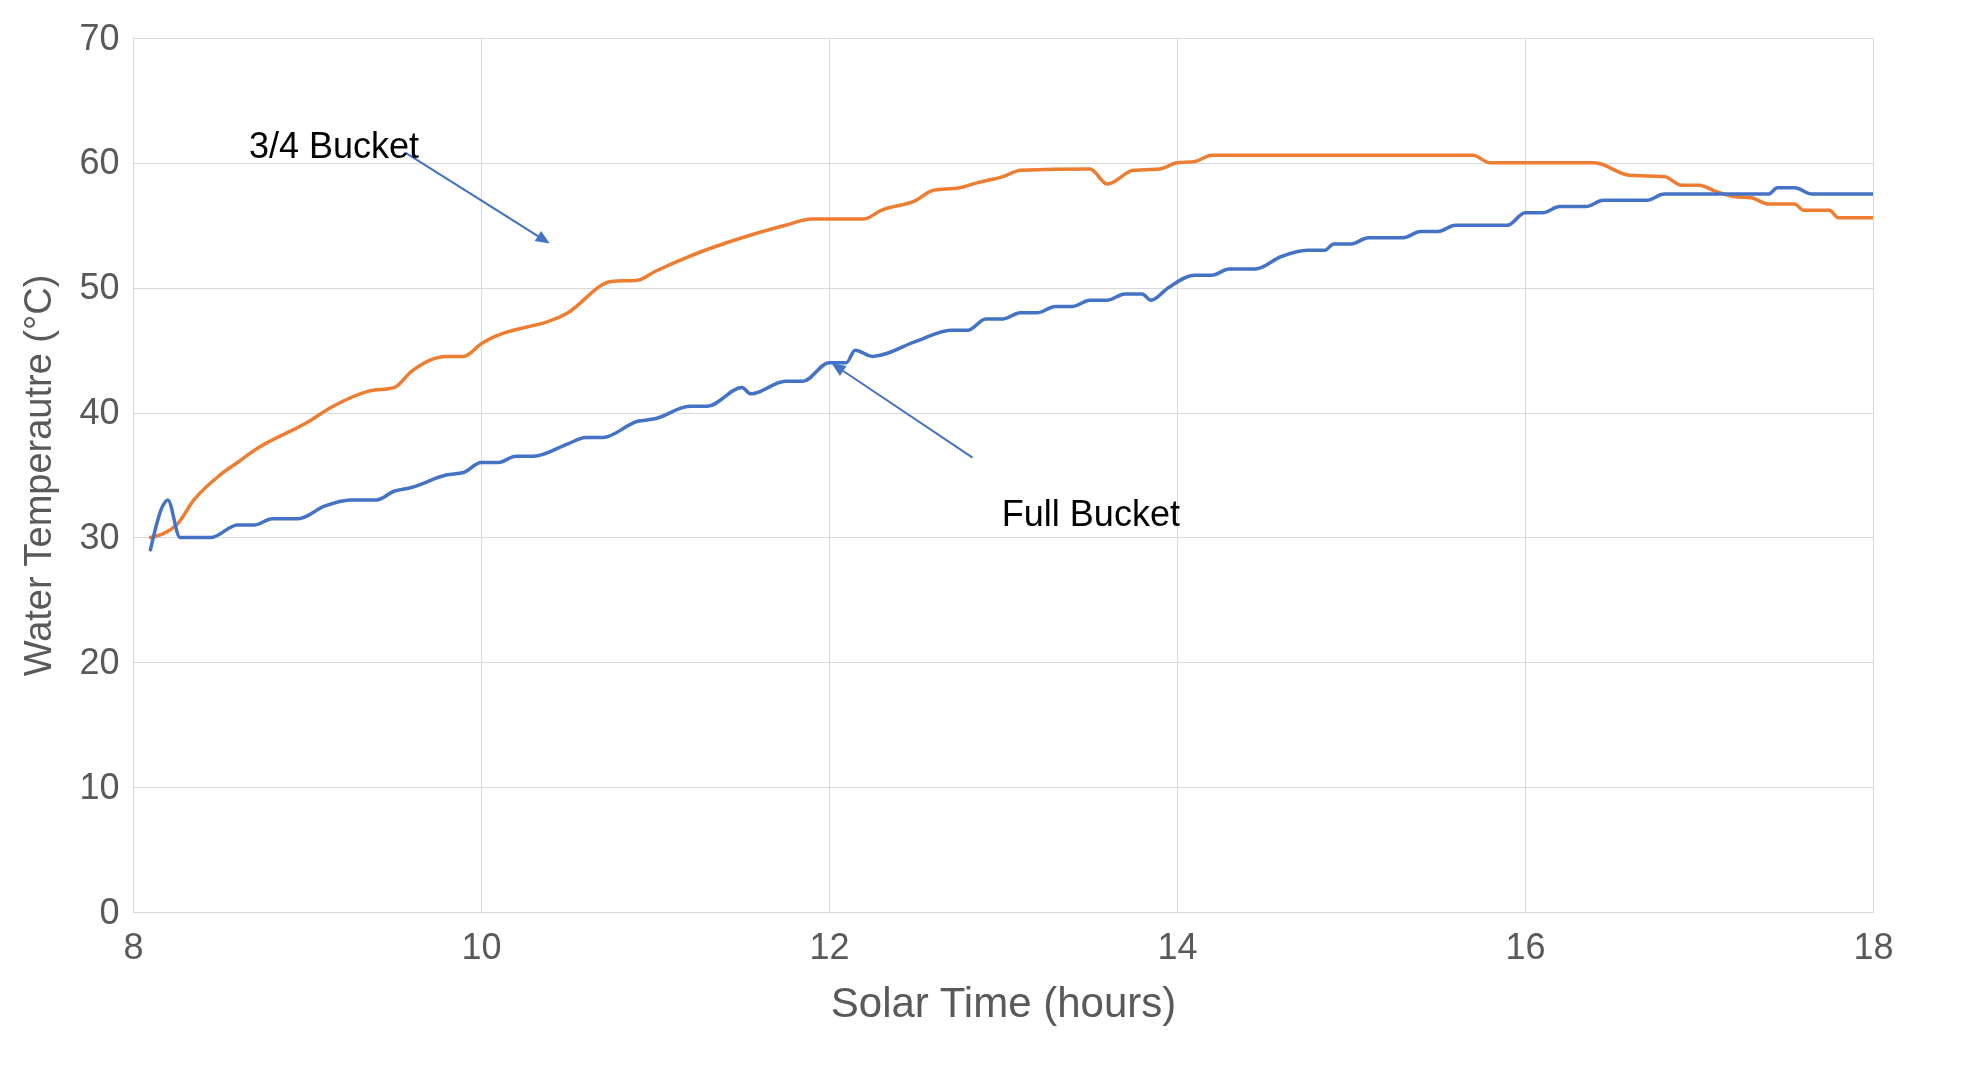 Image resolution: width=1977 pixels, height=1091 pixels. I want to click on x-tick-label: 12, so click(829, 946).